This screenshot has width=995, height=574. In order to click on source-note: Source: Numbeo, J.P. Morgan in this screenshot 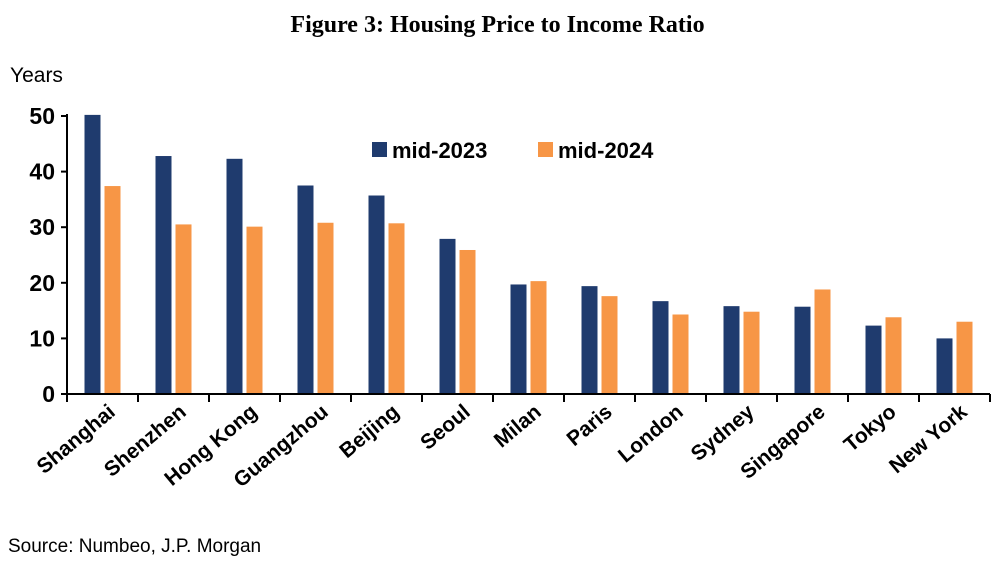, I will do `click(135, 546)`.